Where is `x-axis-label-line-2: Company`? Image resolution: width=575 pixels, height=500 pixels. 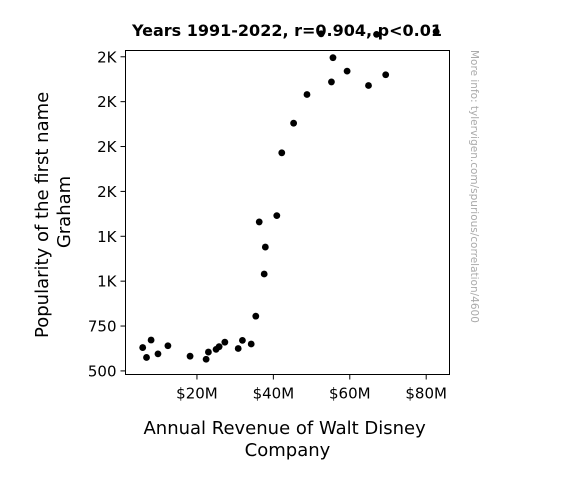 x-axis-label-line-2: Company is located at coordinates (288, 450).